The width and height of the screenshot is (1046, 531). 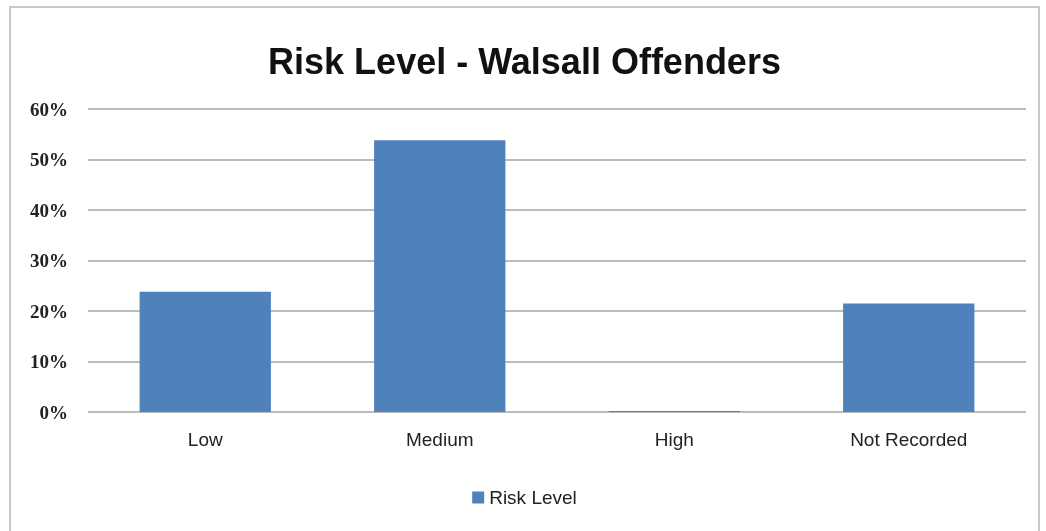 What do you see at coordinates (49, 260) in the screenshot?
I see `y-tick-label: 30%` at bounding box center [49, 260].